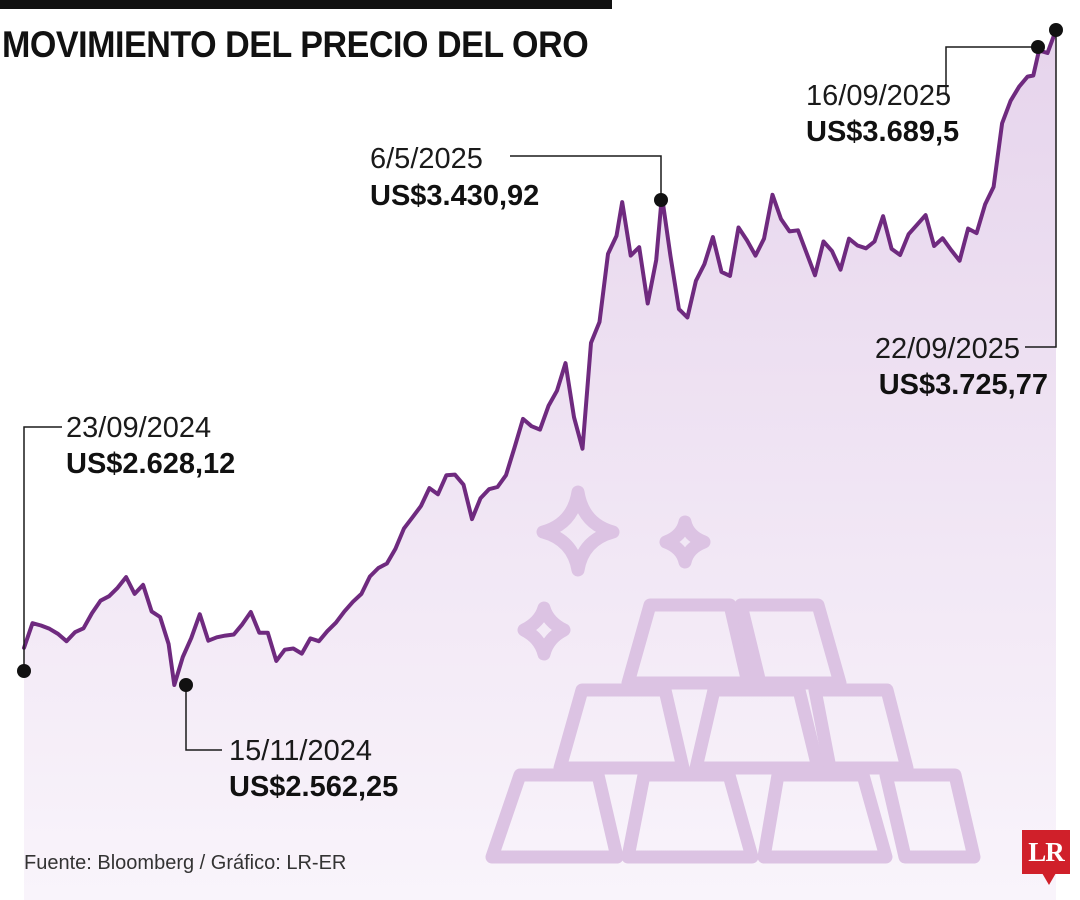 Image resolution: width=1080 pixels, height=900 pixels. What do you see at coordinates (544, 631) in the screenshot?
I see `sparkle-medium-icon` at bounding box center [544, 631].